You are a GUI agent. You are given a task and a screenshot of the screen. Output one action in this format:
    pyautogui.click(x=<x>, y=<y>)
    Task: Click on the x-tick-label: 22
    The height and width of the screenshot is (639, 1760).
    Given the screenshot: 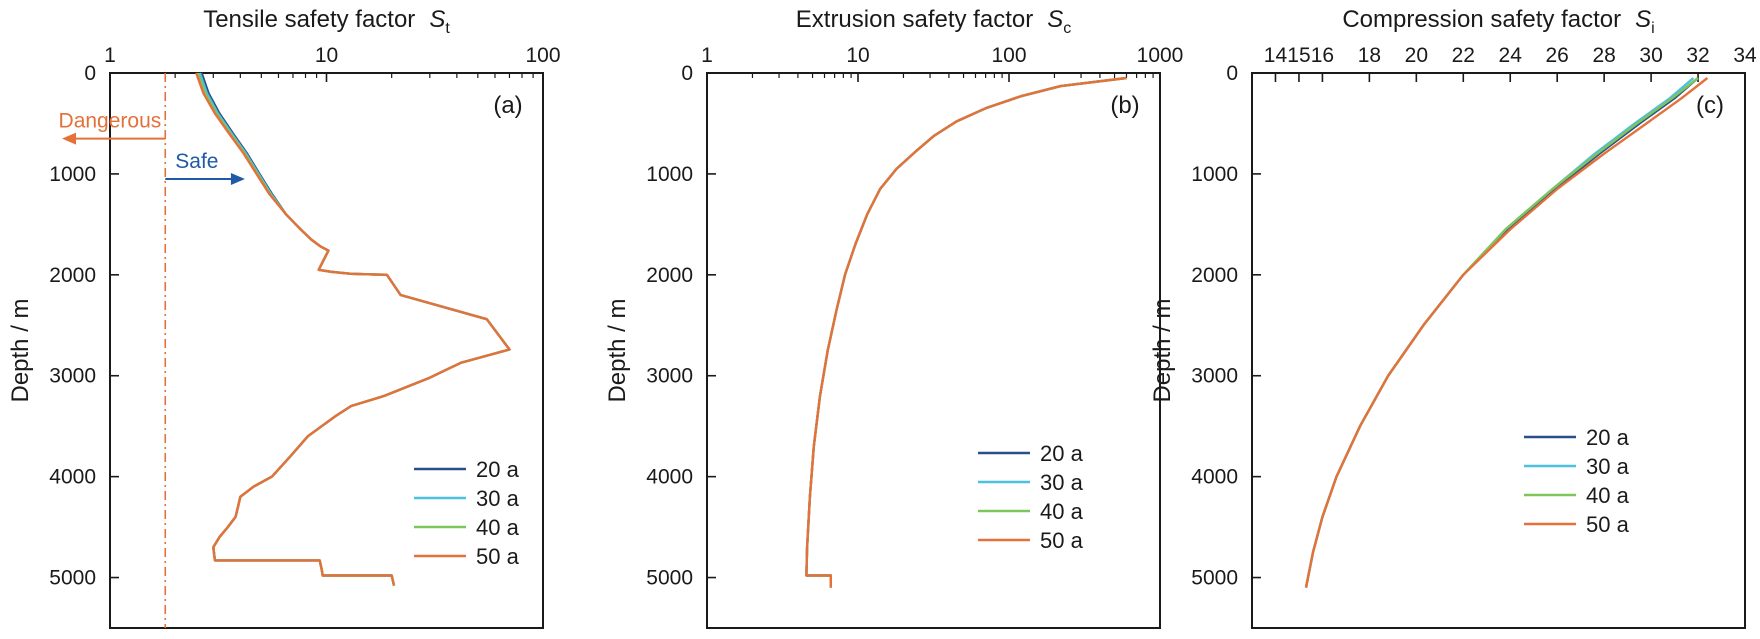 What is the action you would take?
    pyautogui.click(x=1463, y=55)
    